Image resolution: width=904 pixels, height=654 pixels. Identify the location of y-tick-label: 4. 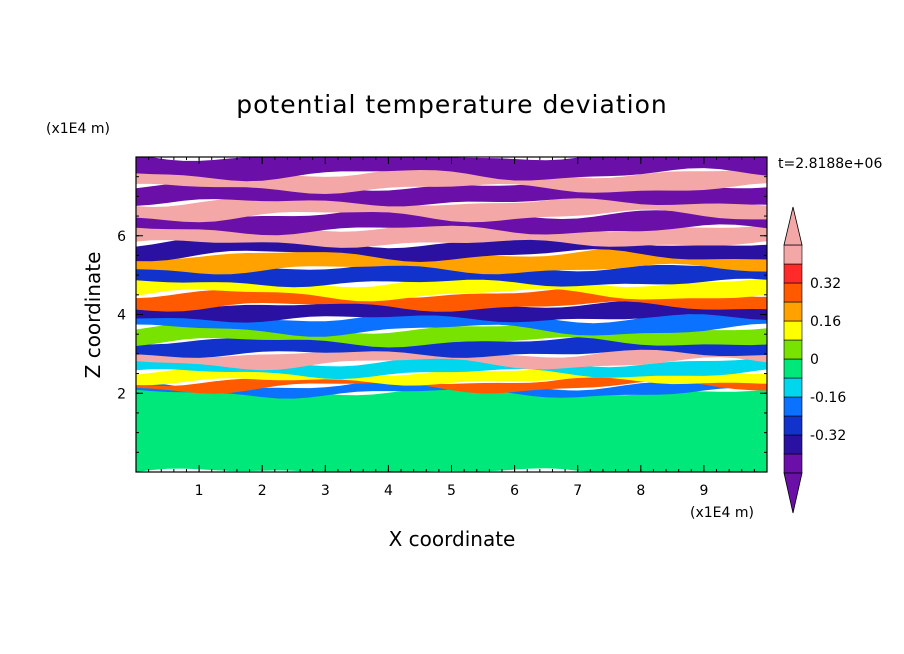
(121, 316).